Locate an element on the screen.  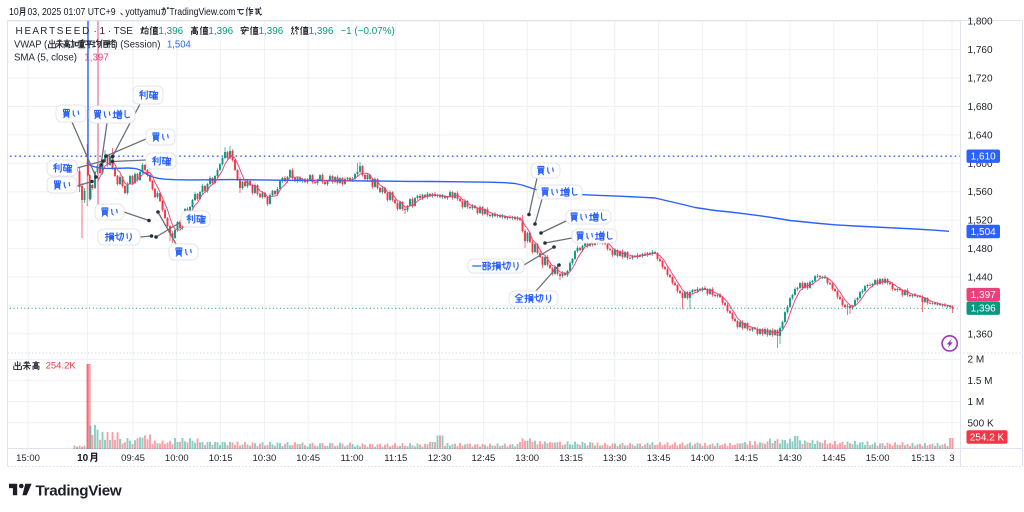
svg-text: 254.2K is located at coordinates (61, 366).